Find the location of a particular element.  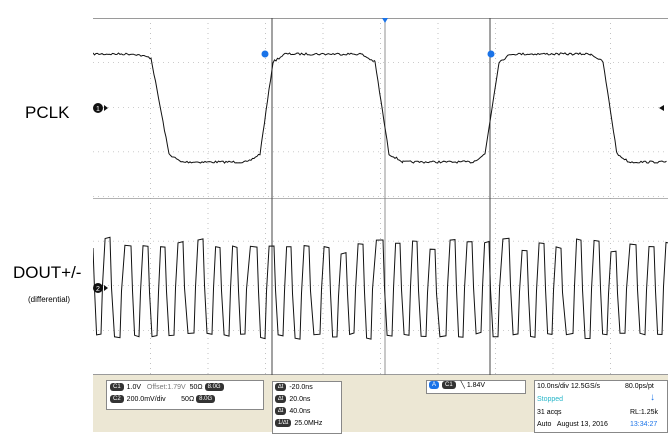

ch1-readout: C1 1.0V Offset:1.79V 50Ω 8.0G is located at coordinates (168, 388).